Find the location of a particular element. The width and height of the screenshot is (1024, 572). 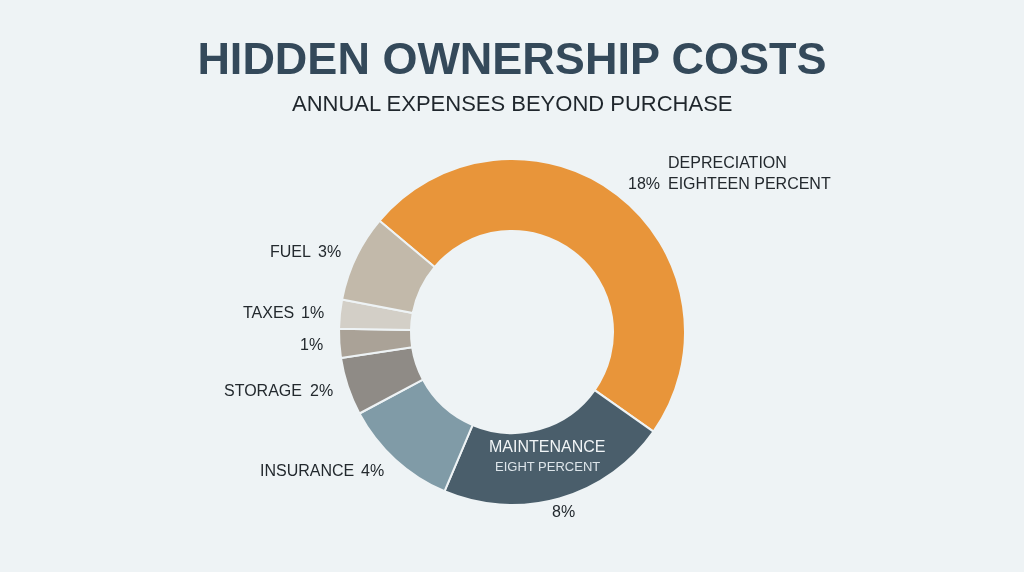

slice-label: DEPRECIATION is located at coordinates (727, 162).